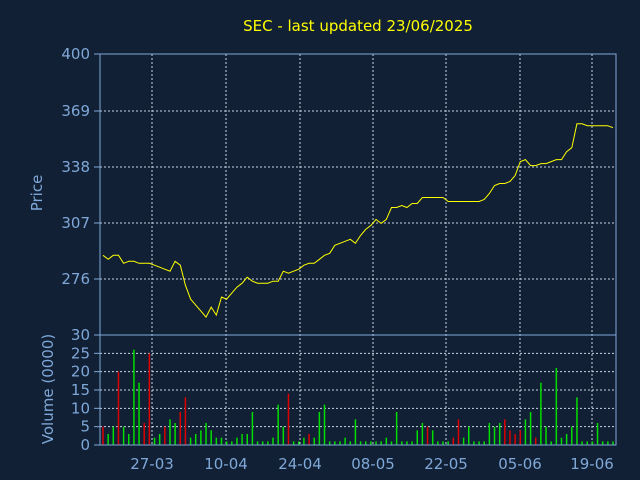  Describe the element at coordinates (80, 353) in the screenshot. I see `volume-tick-label: 25` at that location.